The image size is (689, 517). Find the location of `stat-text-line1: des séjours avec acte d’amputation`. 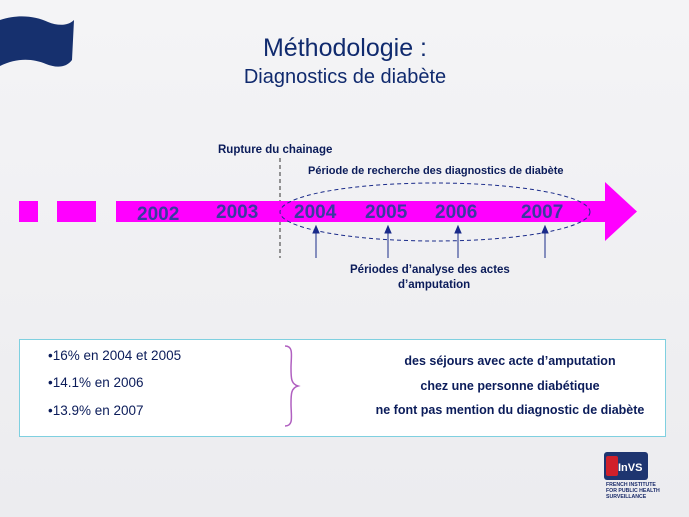

stat-text-line1: des séjours avec acte d’amputation is located at coordinates (510, 361).